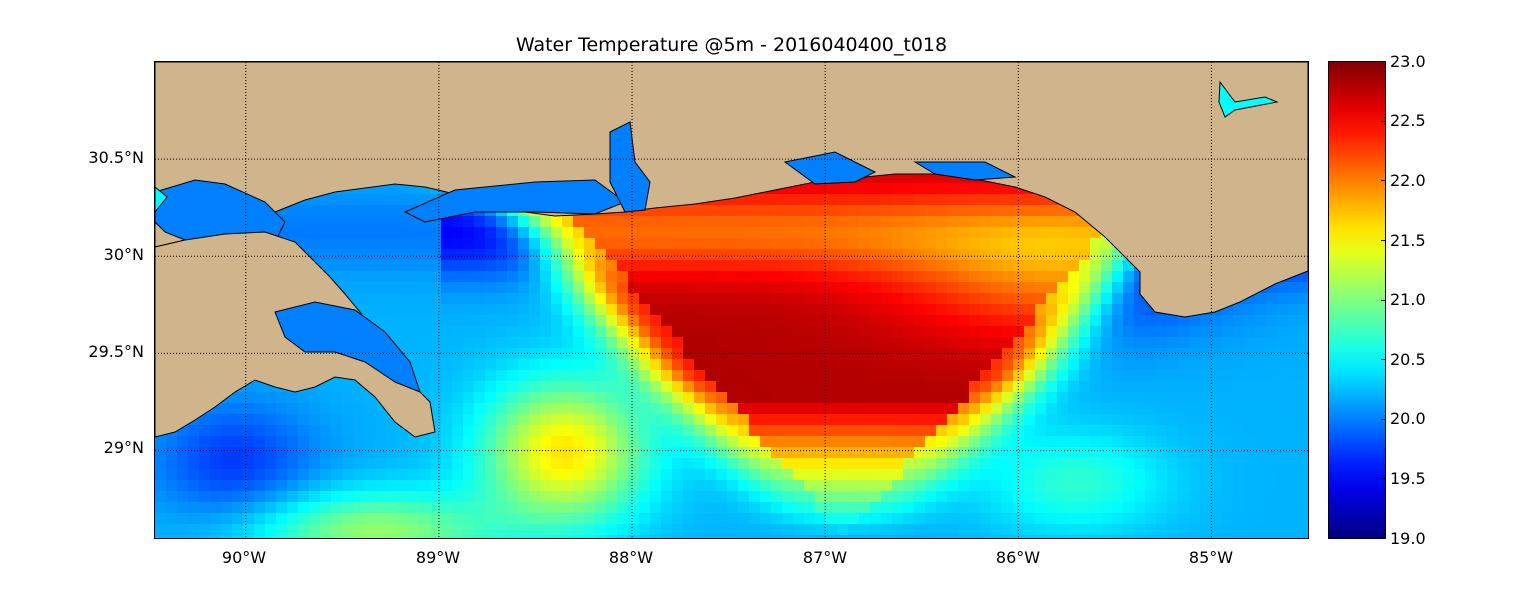  I want to click on lon-label-86w: 86°W, so click(1018, 557).